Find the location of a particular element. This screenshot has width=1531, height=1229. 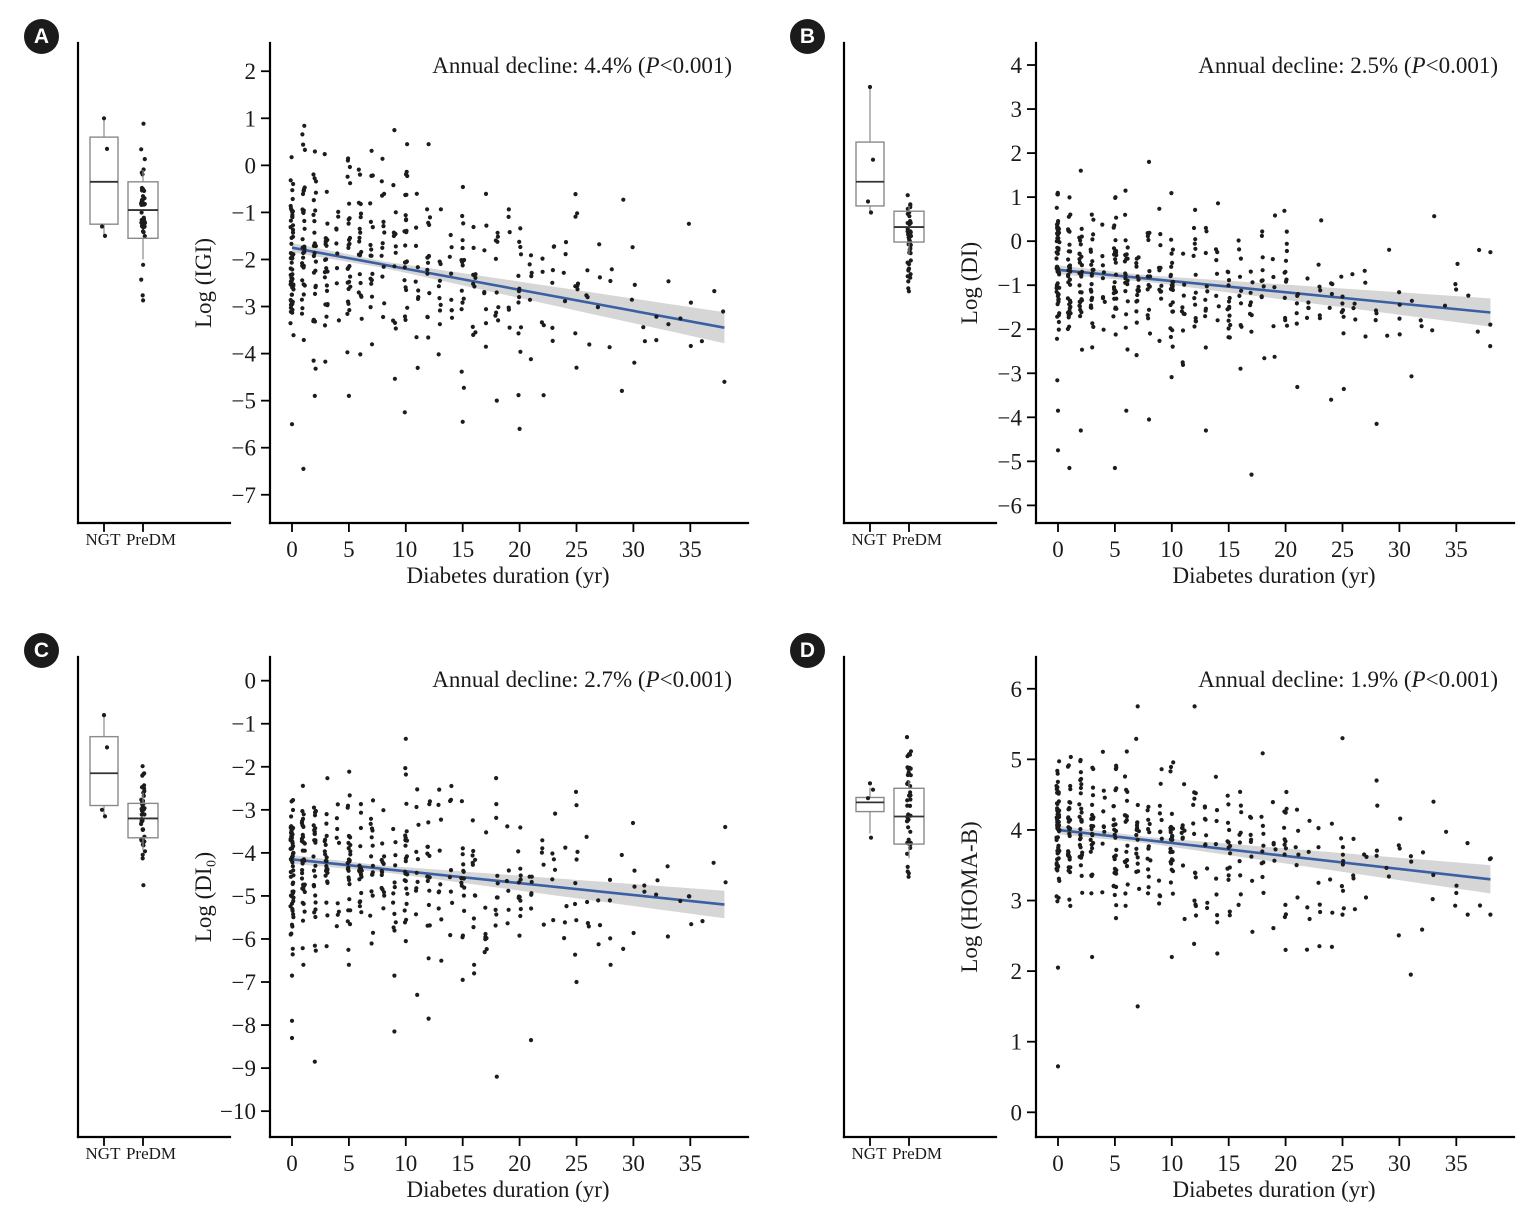

y-tick-labels: 4 3 2 1 0 −1 −2 −3 −4 −5 −6 is located at coordinates (1010, 285).